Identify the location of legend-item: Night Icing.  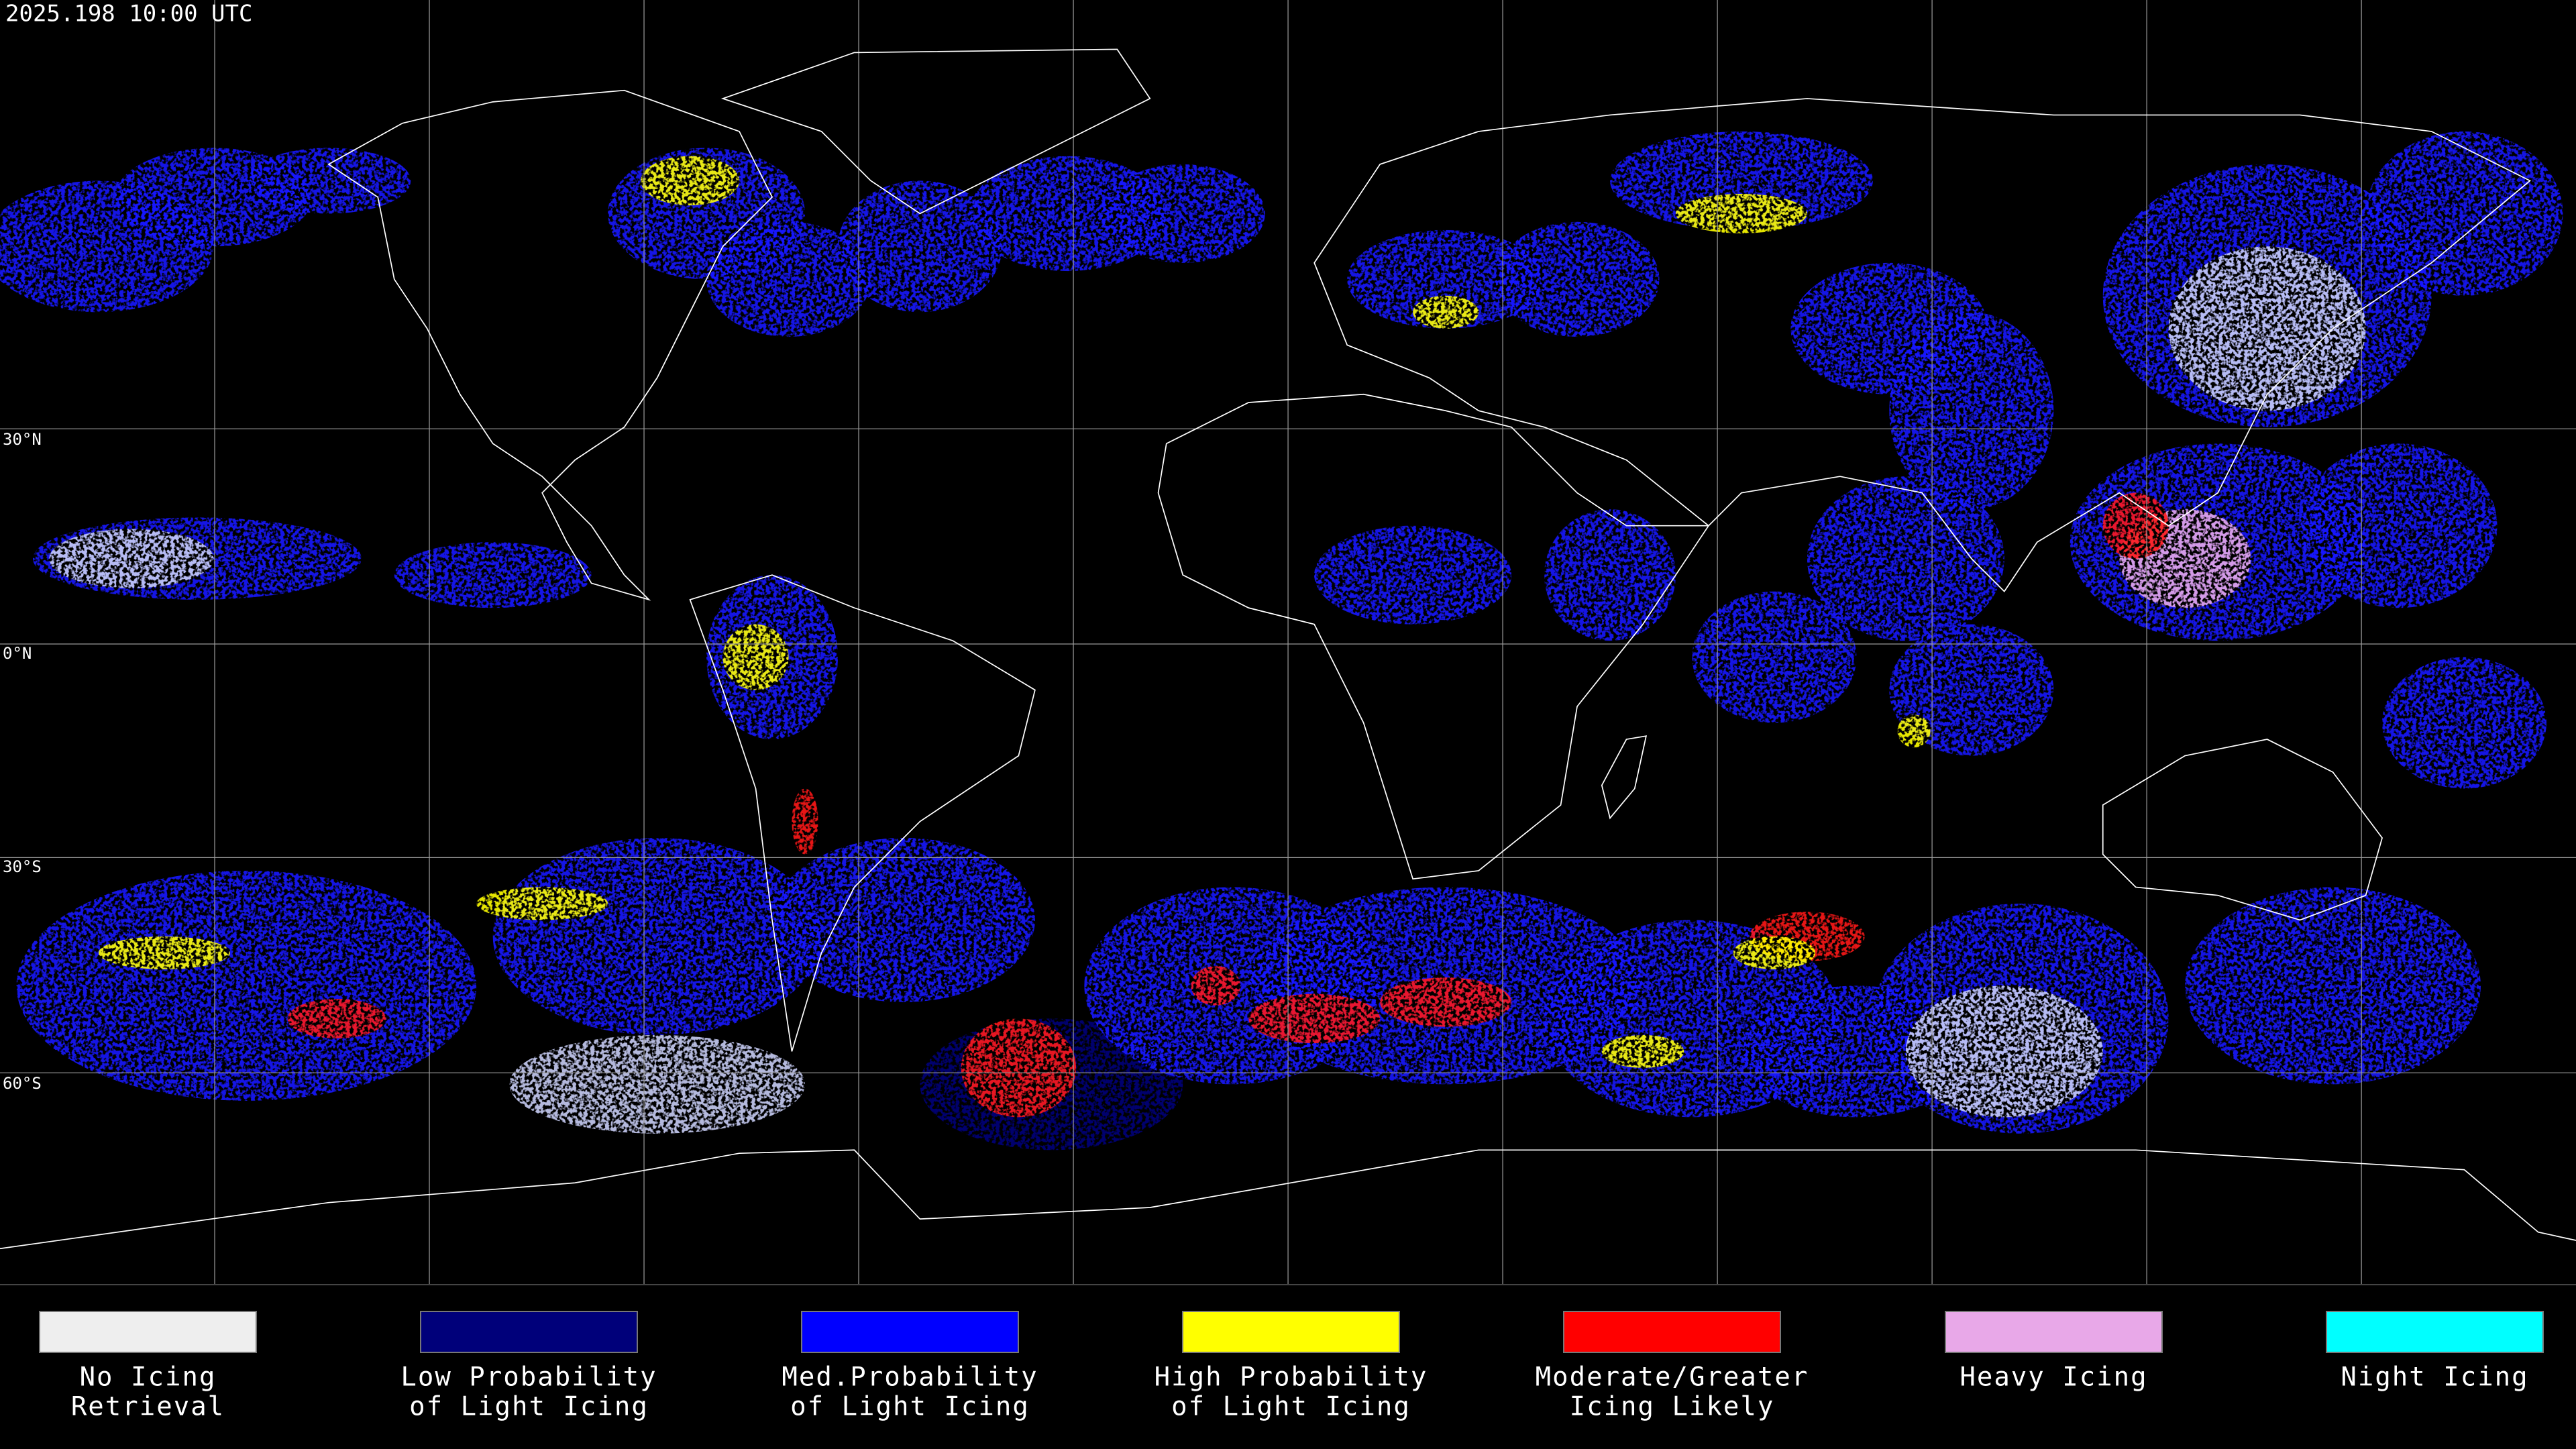
(2435, 1352).